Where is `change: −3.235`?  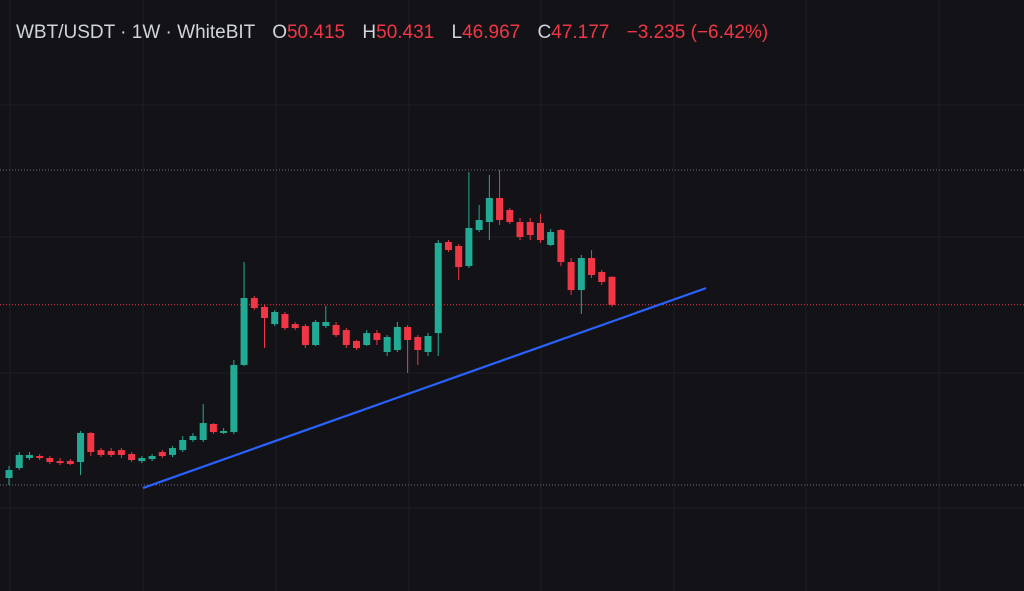
change: −3.235 is located at coordinates (656, 32).